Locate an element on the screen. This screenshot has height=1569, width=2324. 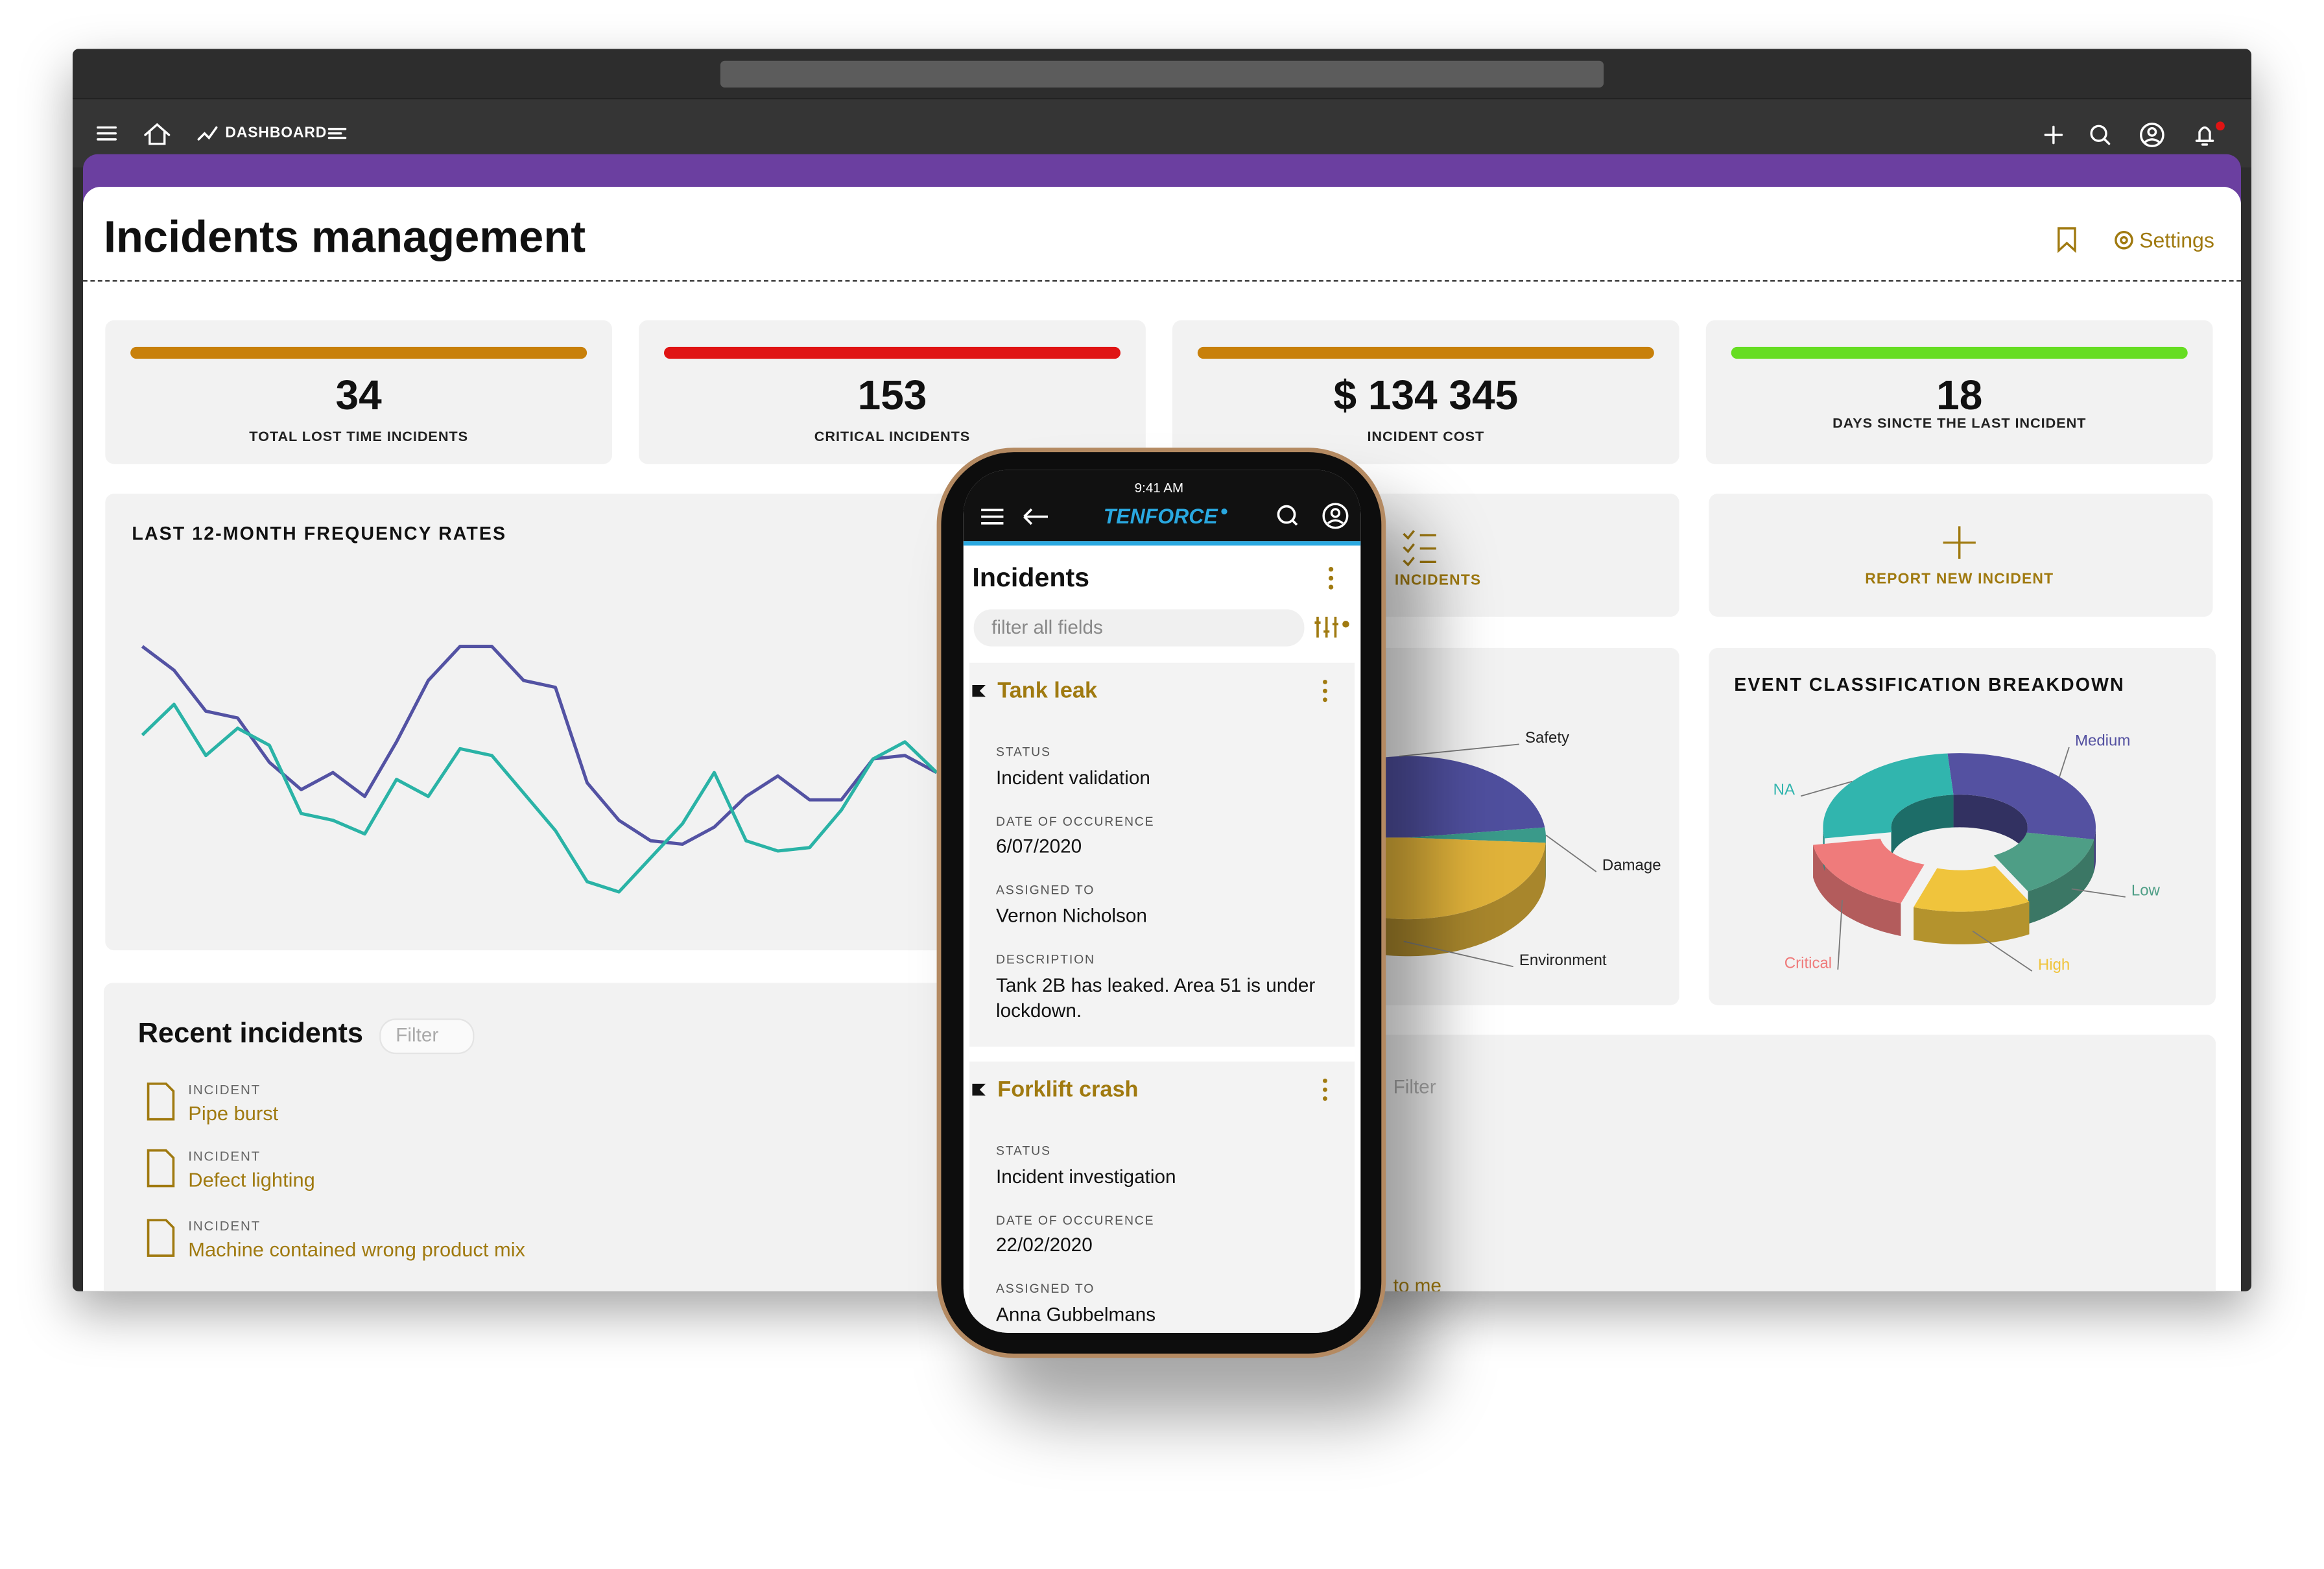
slice-label: Critical is located at coordinates (1808, 963).